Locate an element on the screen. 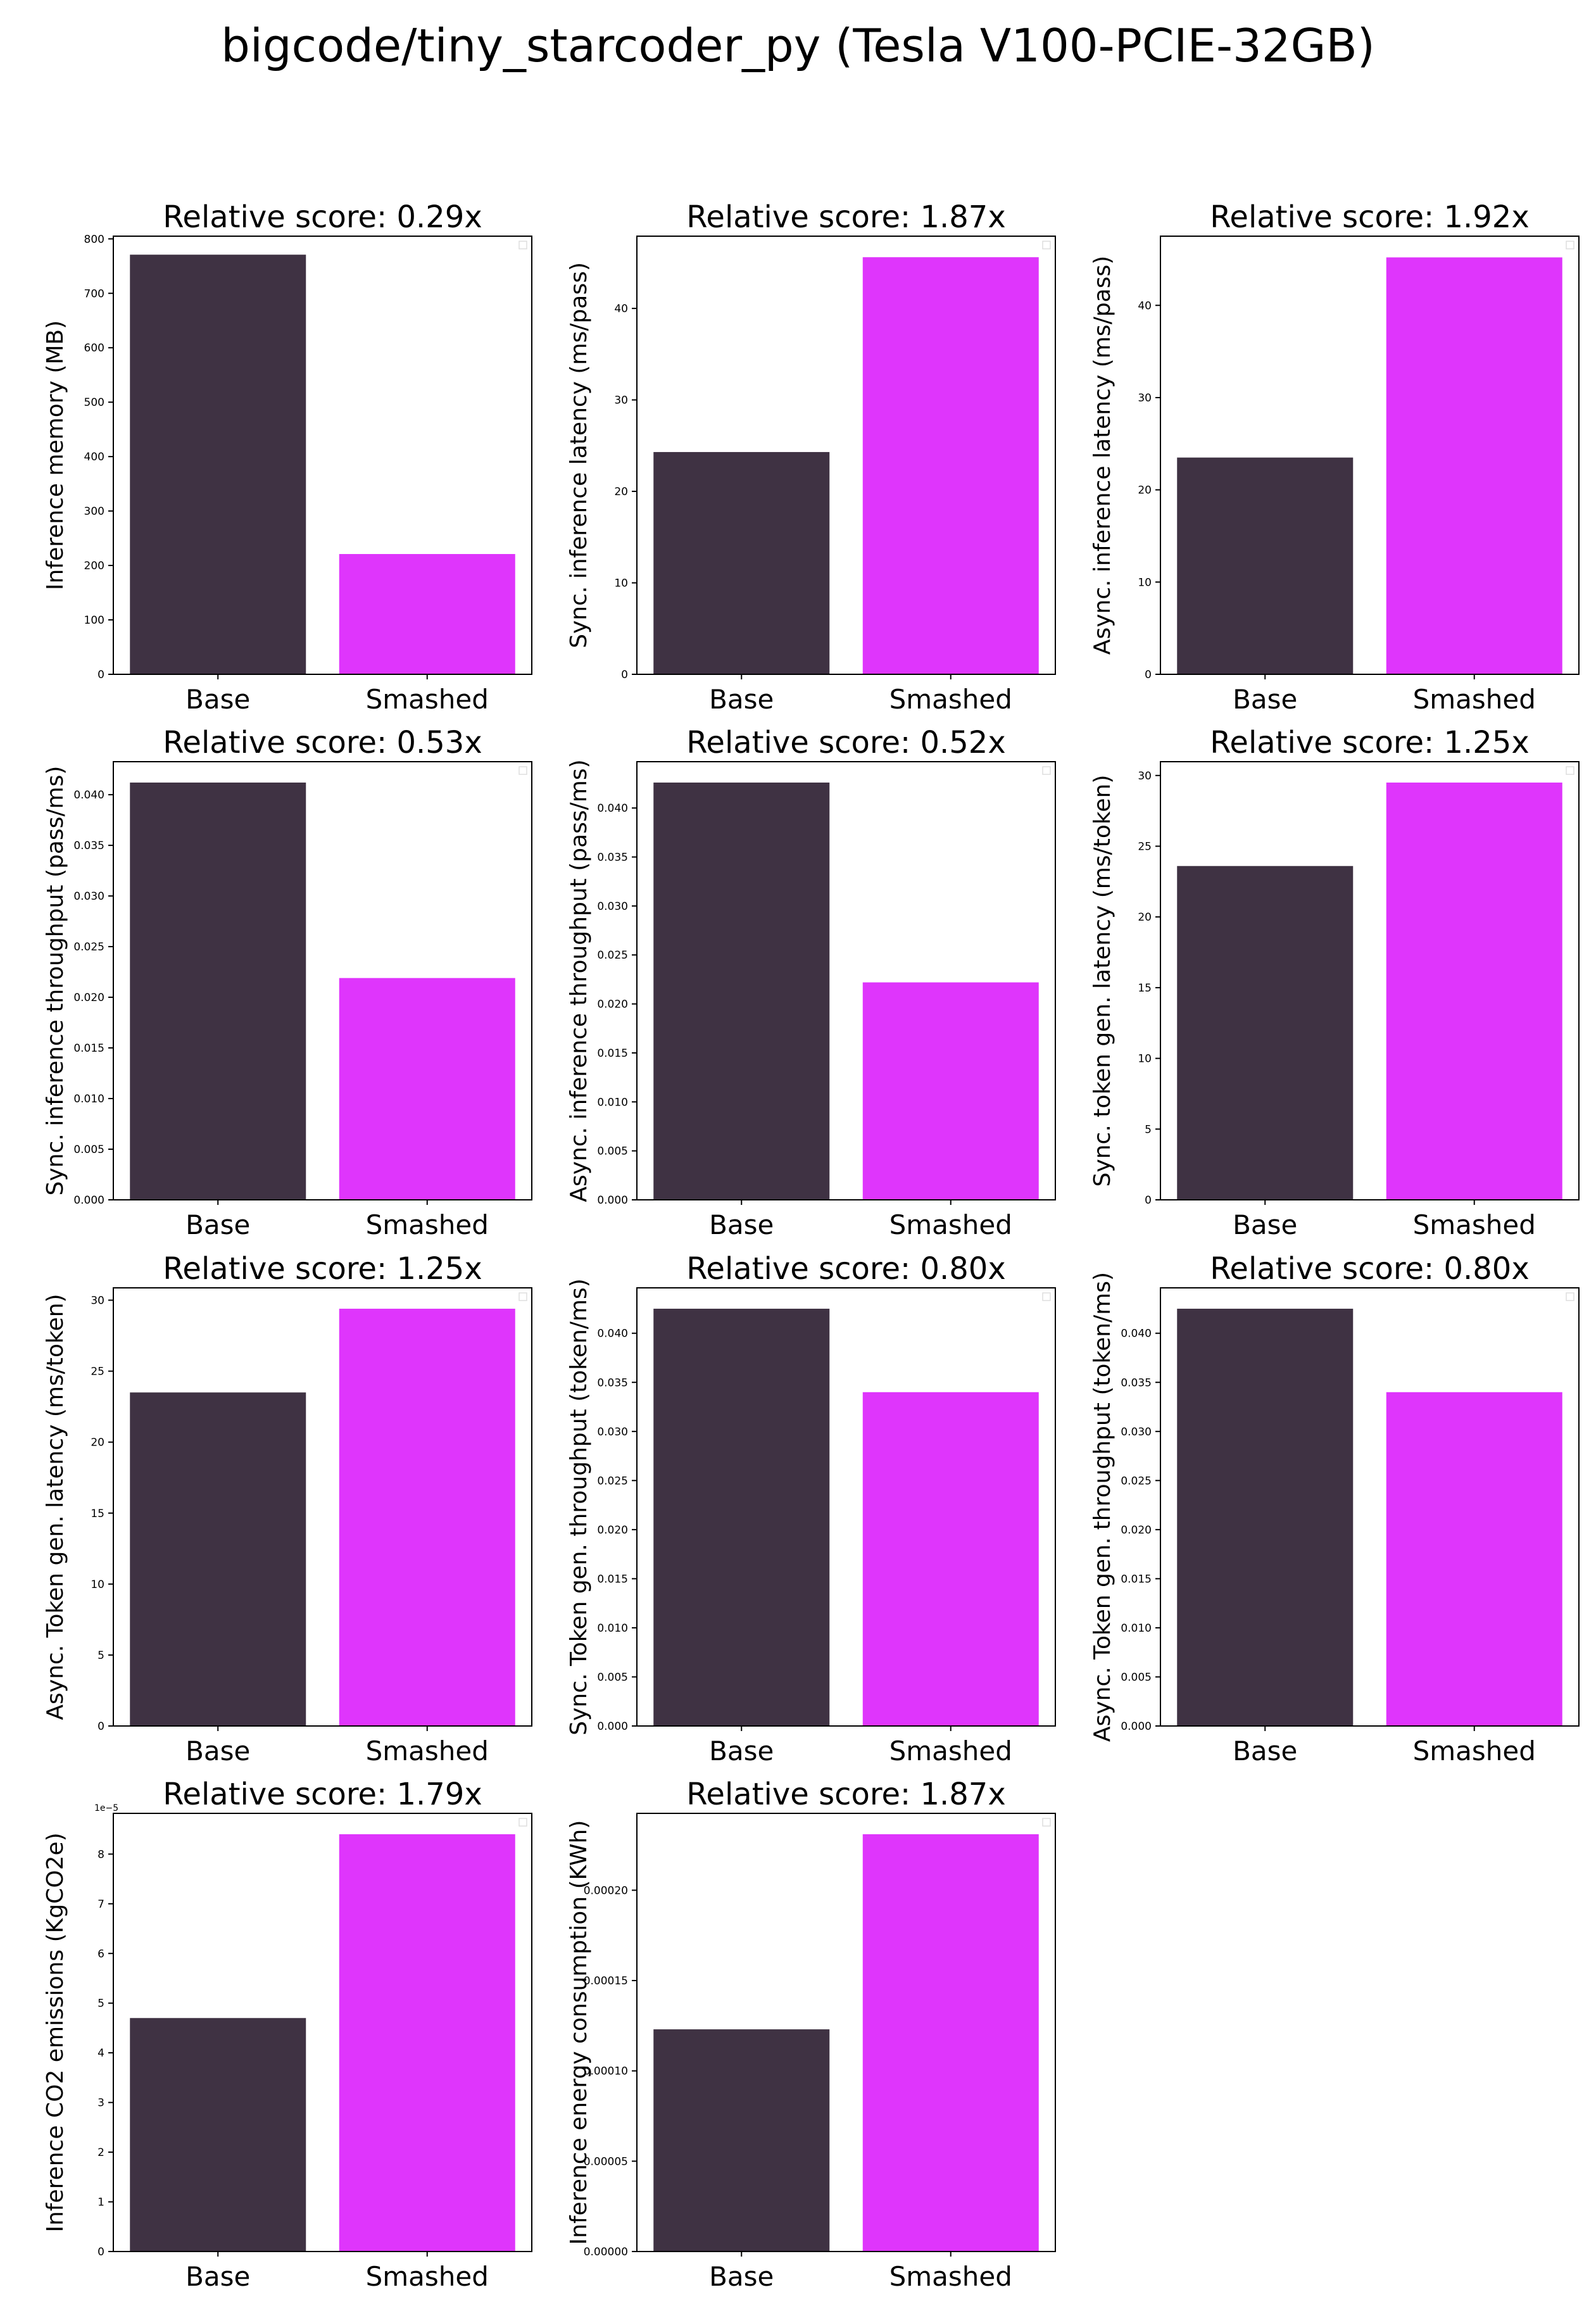 The image size is (1596, 2299). y-tick-label: 0.00000 is located at coordinates (606, 2252).